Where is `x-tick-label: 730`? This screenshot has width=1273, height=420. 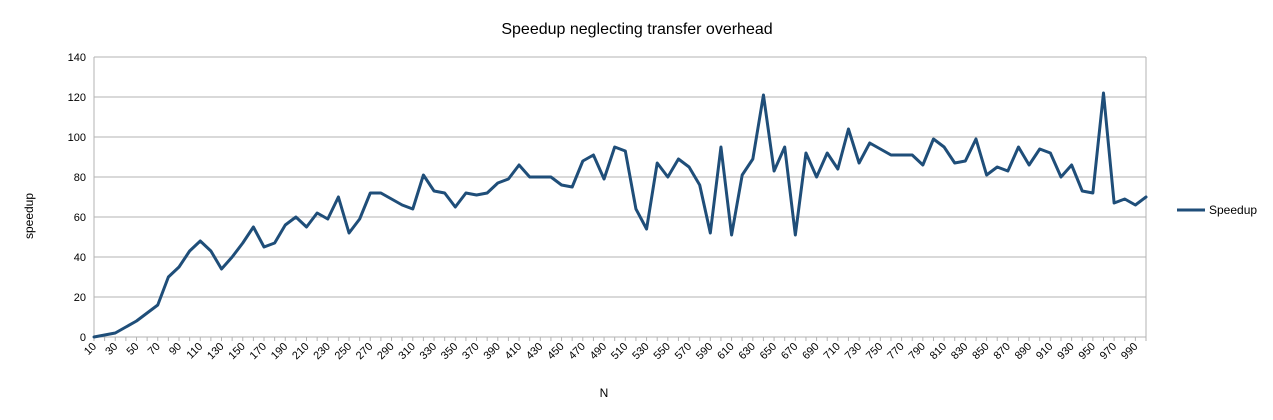 x-tick-label: 730 is located at coordinates (853, 351).